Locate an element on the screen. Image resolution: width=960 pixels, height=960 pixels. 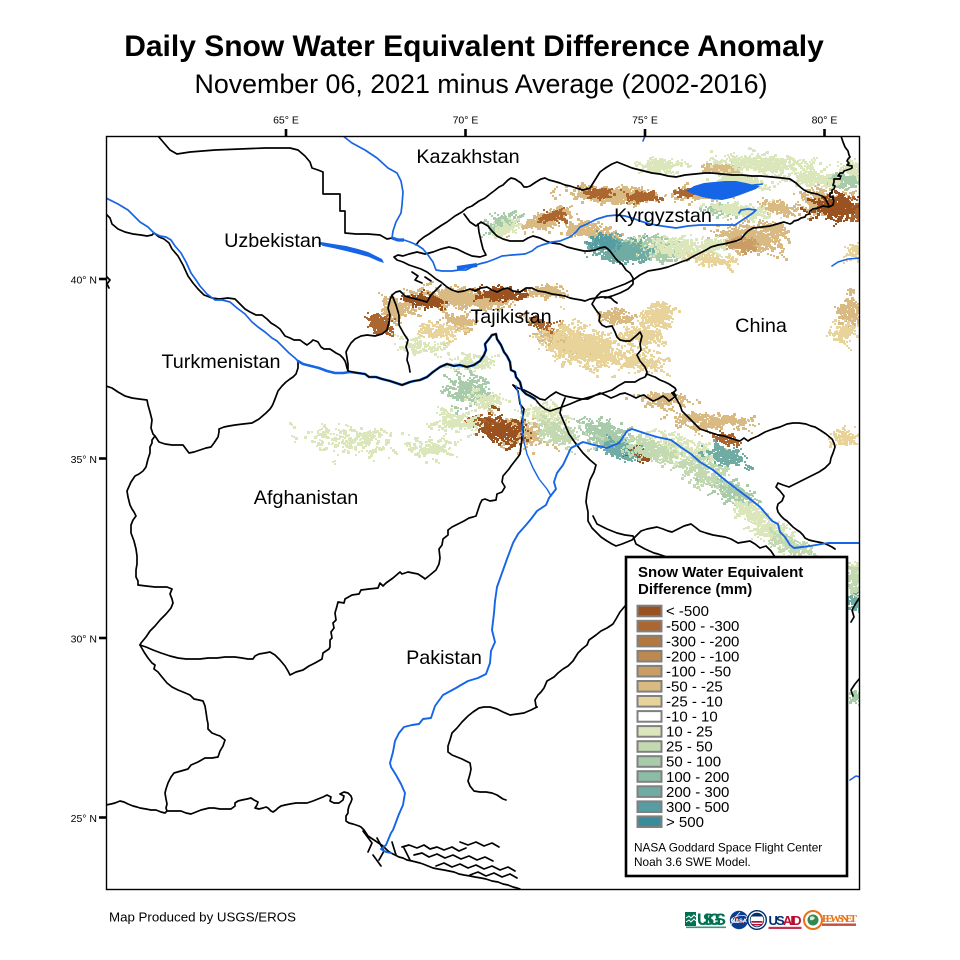
svg-text: Kazakhstan is located at coordinates (467, 157).